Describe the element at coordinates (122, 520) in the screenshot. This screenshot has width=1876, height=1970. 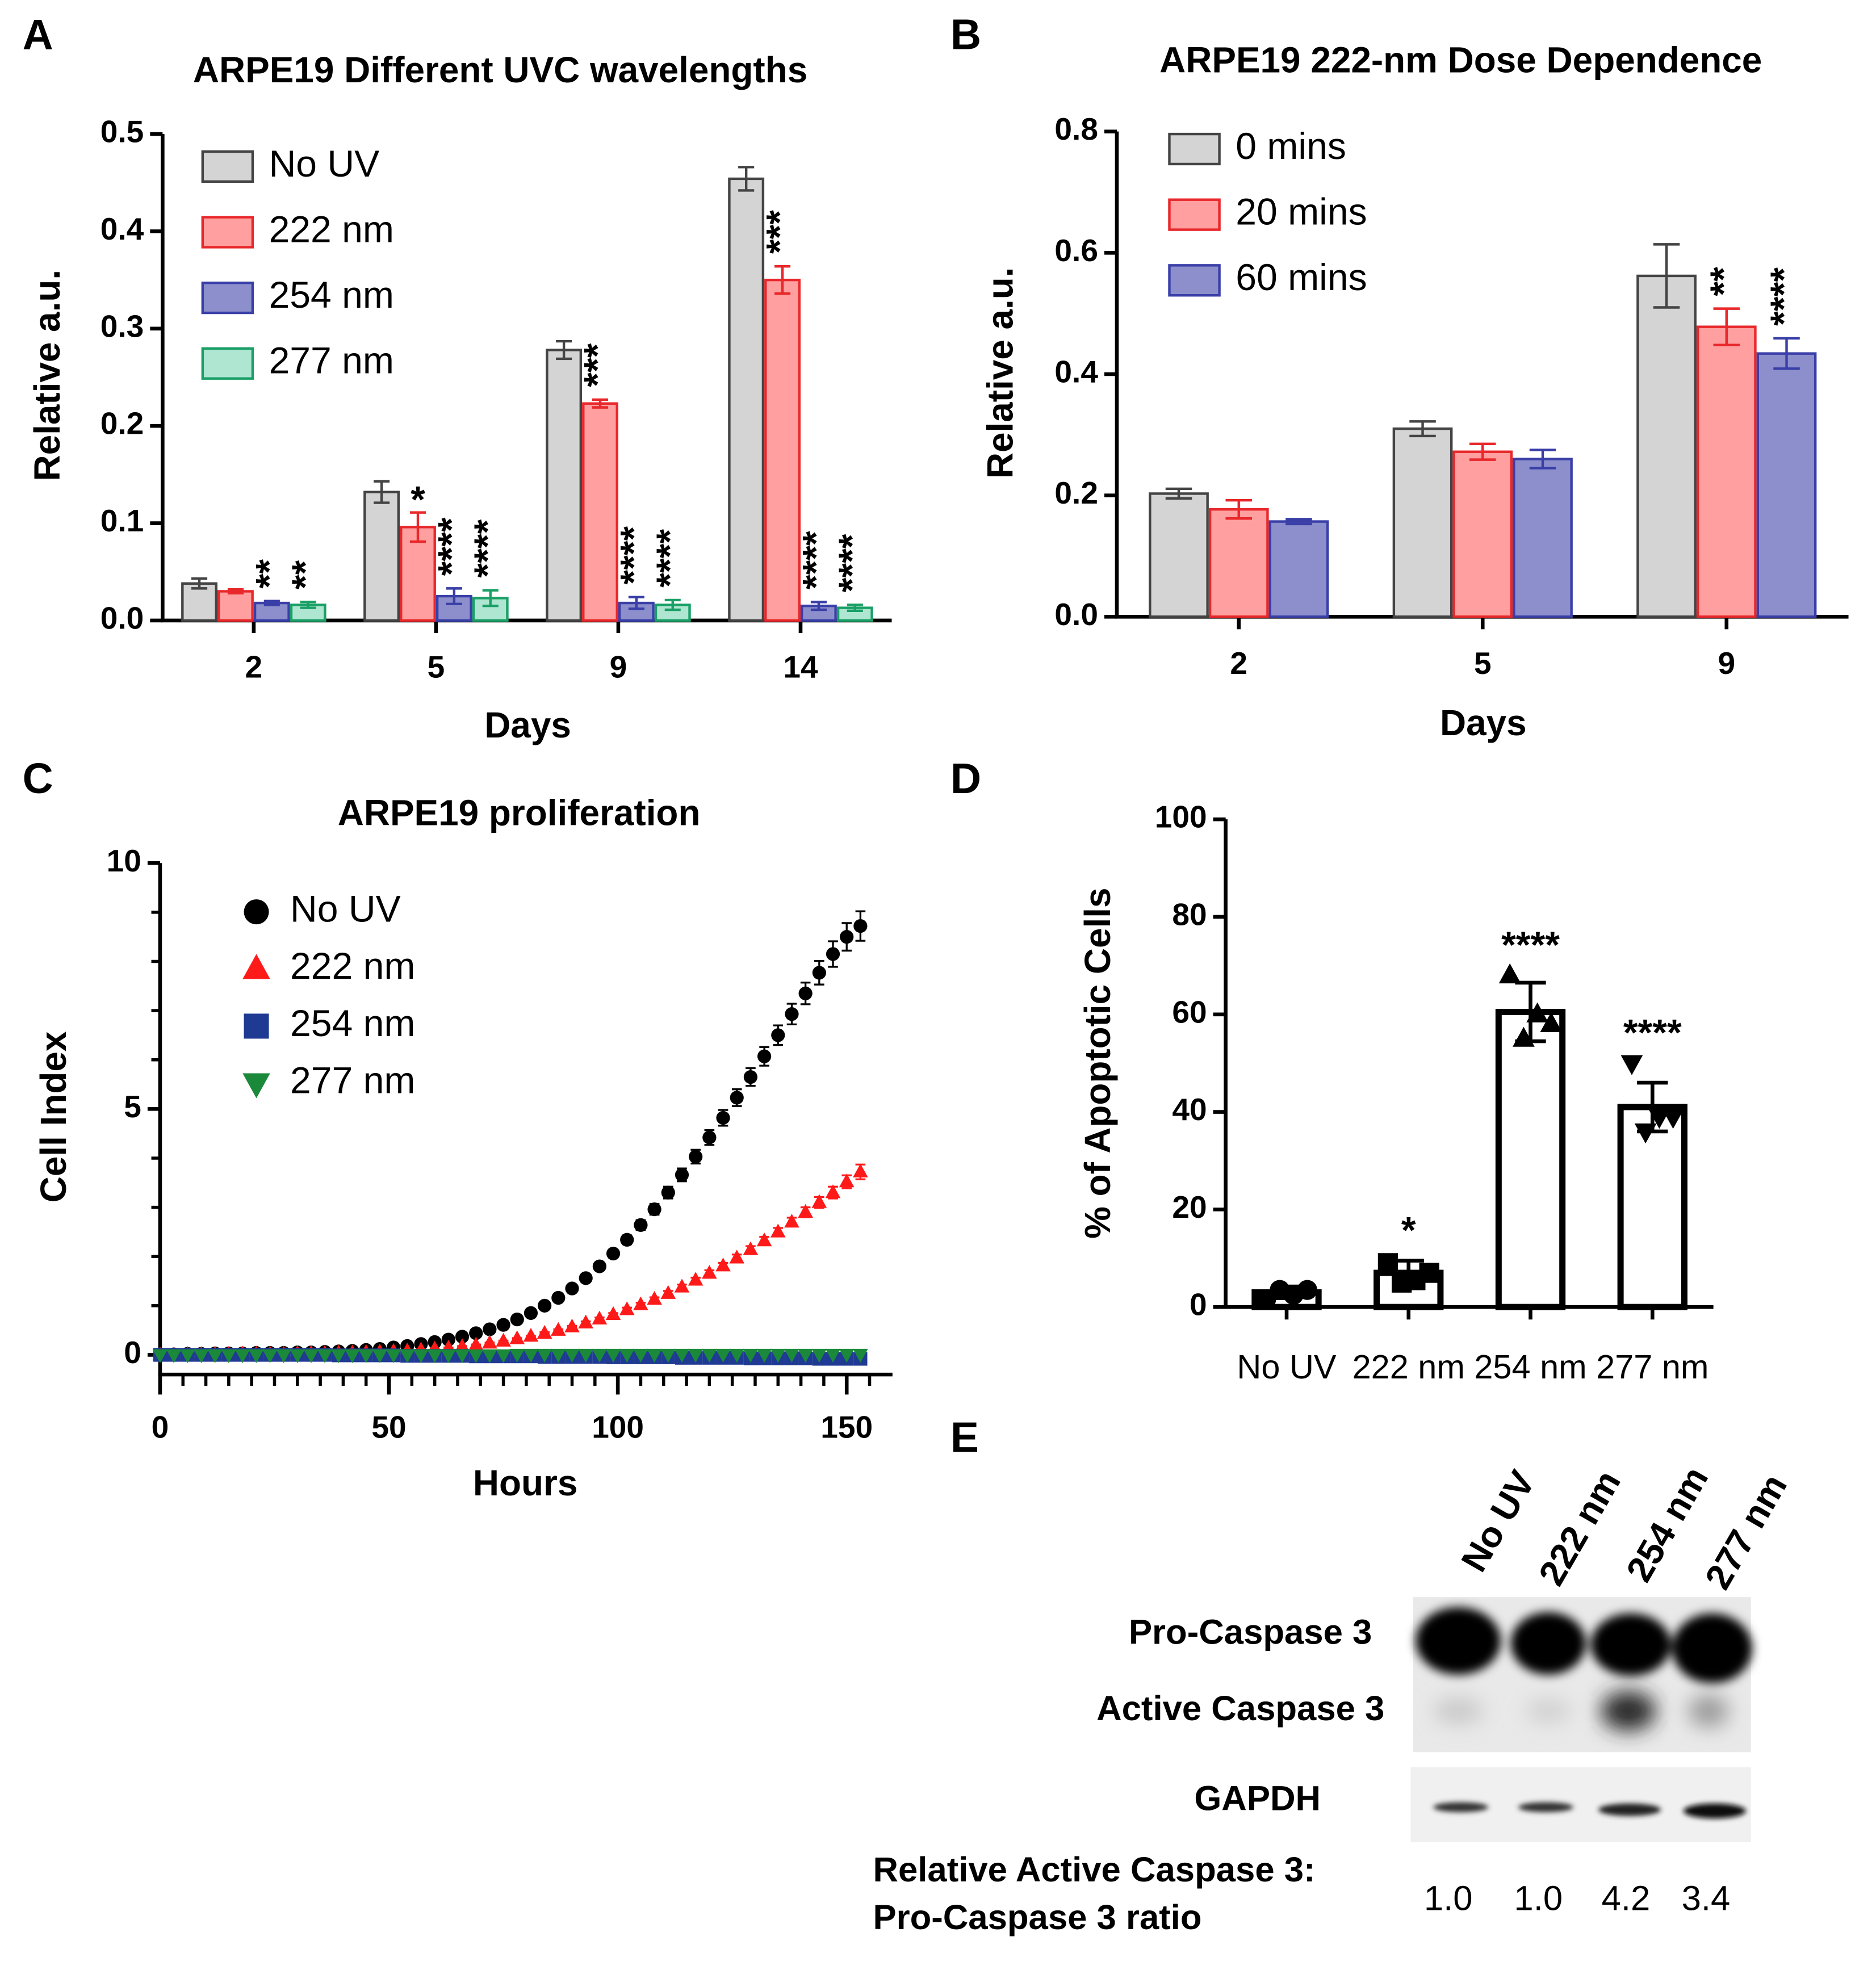
I see `y-tick-label: 0.1` at that location.